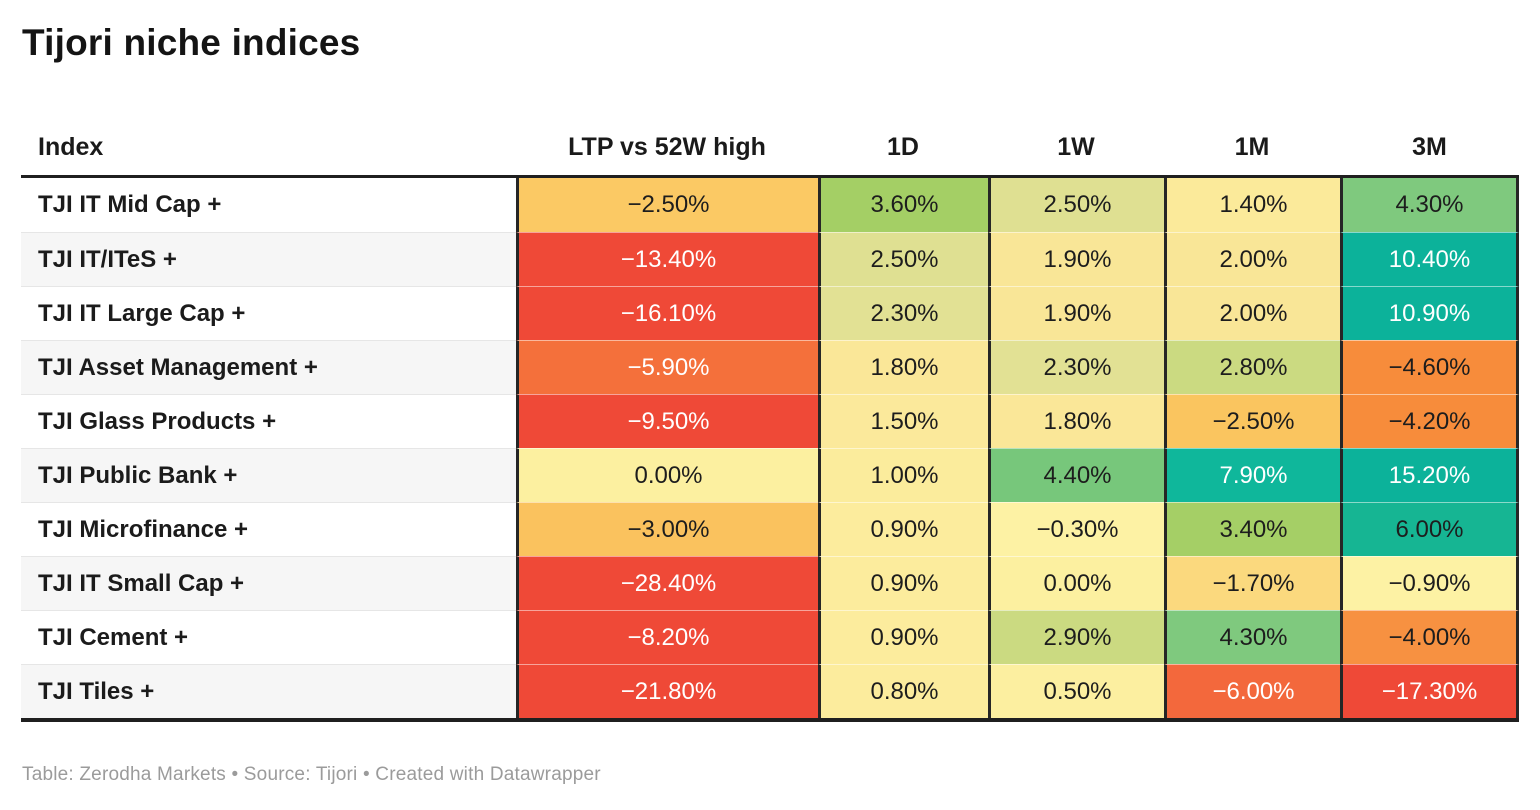 Image resolution: width=1540 pixels, height=810 pixels. What do you see at coordinates (903, 475) in the screenshot?
I see `value-cell-1d: 1.00%` at bounding box center [903, 475].